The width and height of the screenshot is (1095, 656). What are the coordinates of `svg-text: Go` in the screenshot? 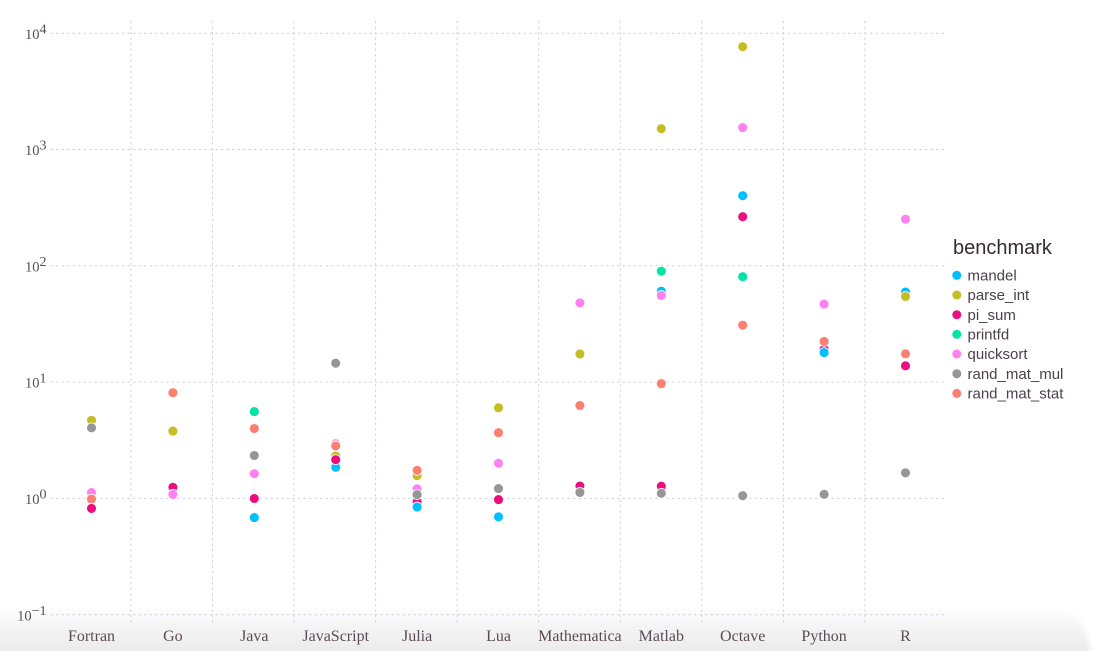 It's located at (173, 636).